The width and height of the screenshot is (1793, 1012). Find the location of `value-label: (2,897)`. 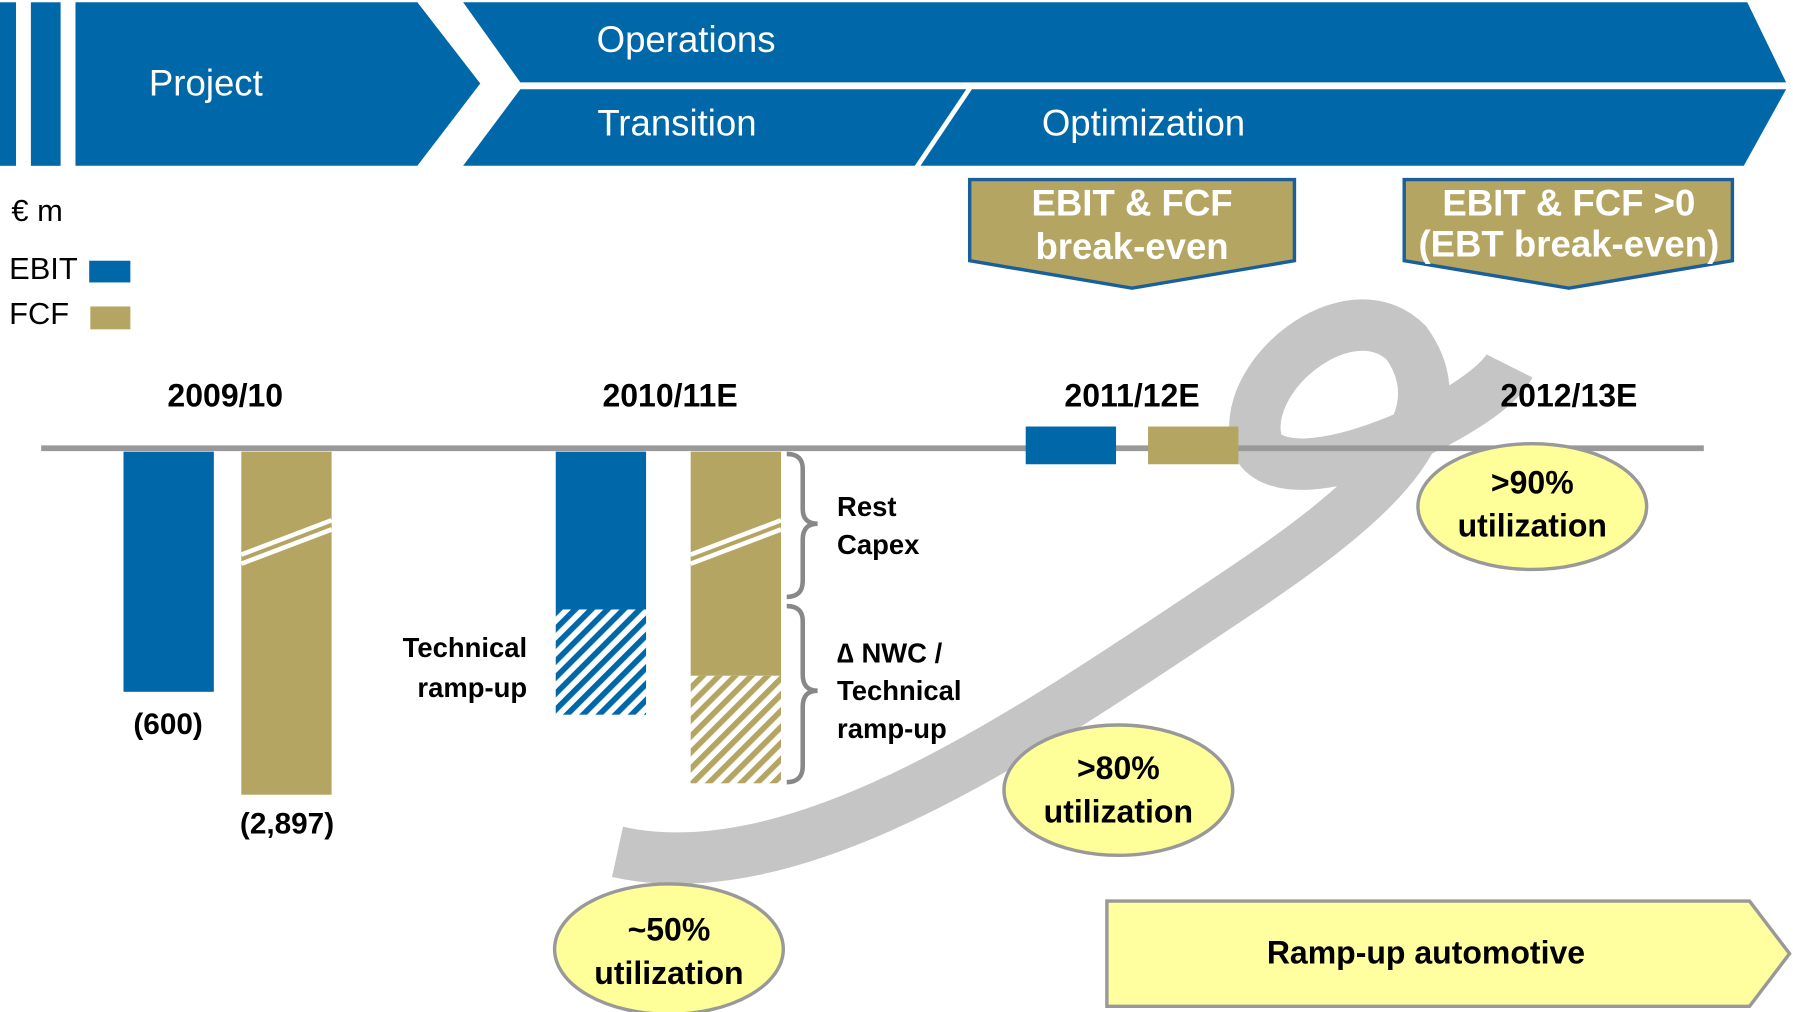

value-label: (2,897) is located at coordinates (287, 823).